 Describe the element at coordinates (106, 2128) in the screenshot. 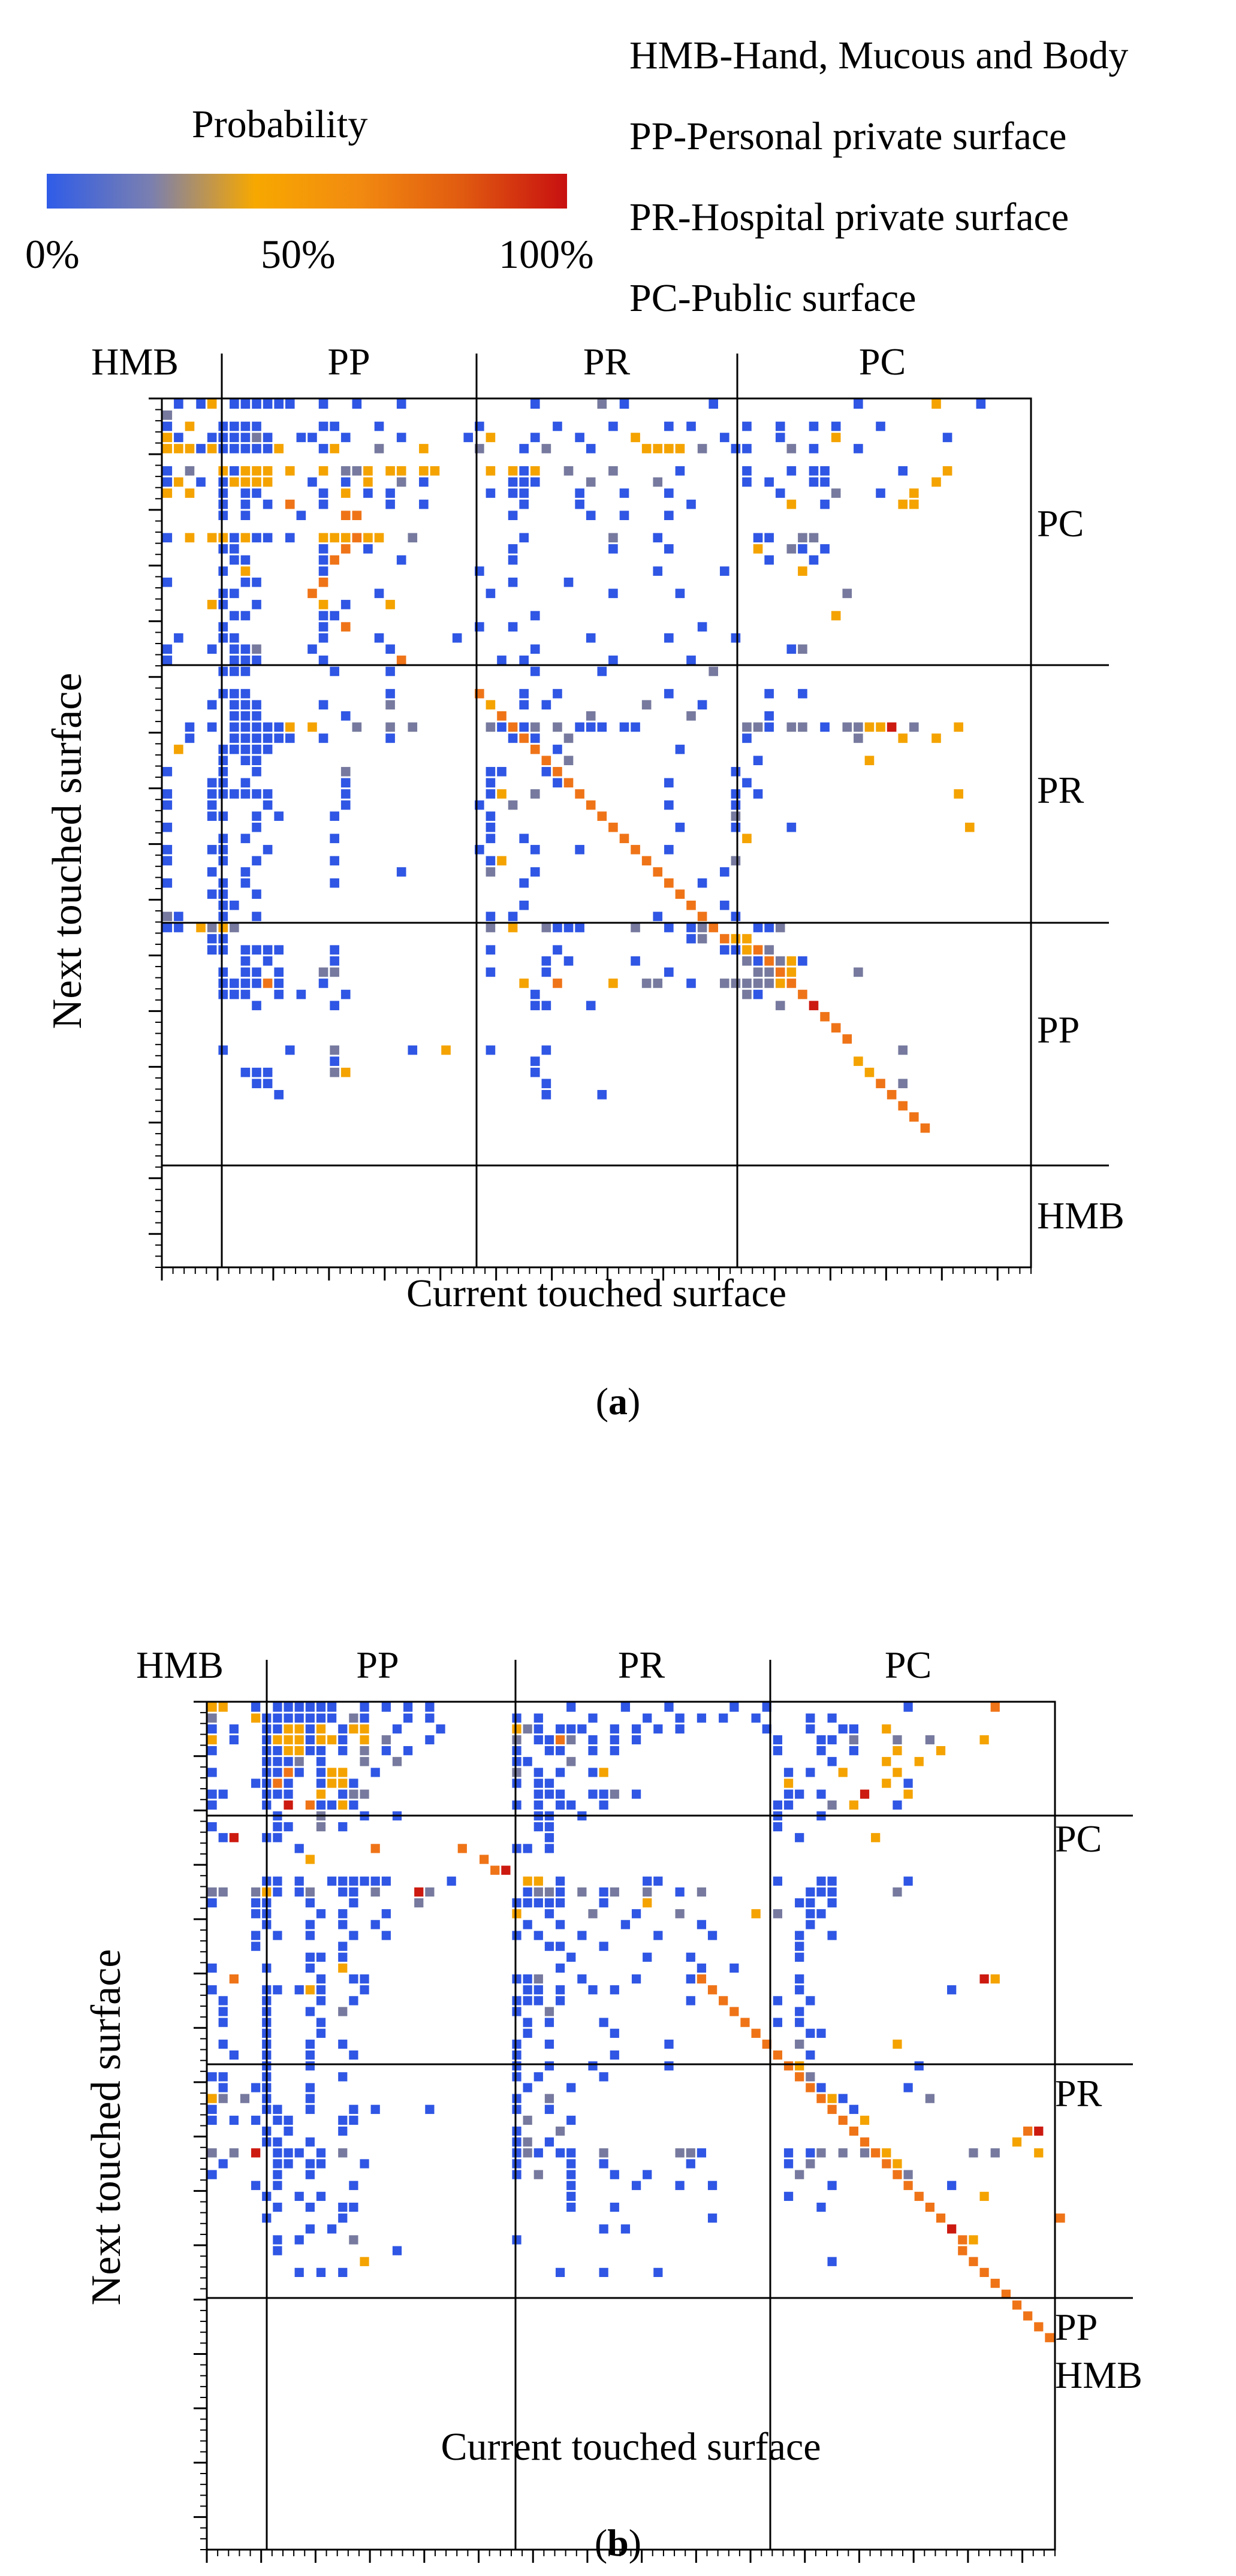

I see `y-axis-label: Next touched surface` at that location.